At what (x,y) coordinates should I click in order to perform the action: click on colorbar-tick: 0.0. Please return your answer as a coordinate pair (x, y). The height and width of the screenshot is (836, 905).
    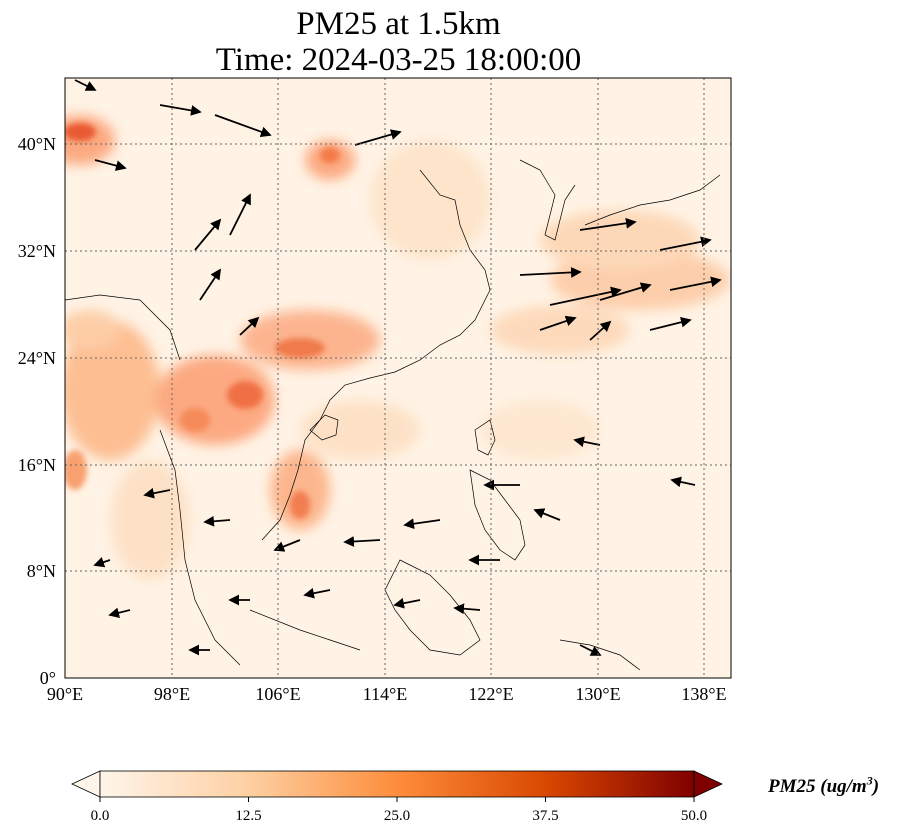
    Looking at the image, I should click on (100, 816).